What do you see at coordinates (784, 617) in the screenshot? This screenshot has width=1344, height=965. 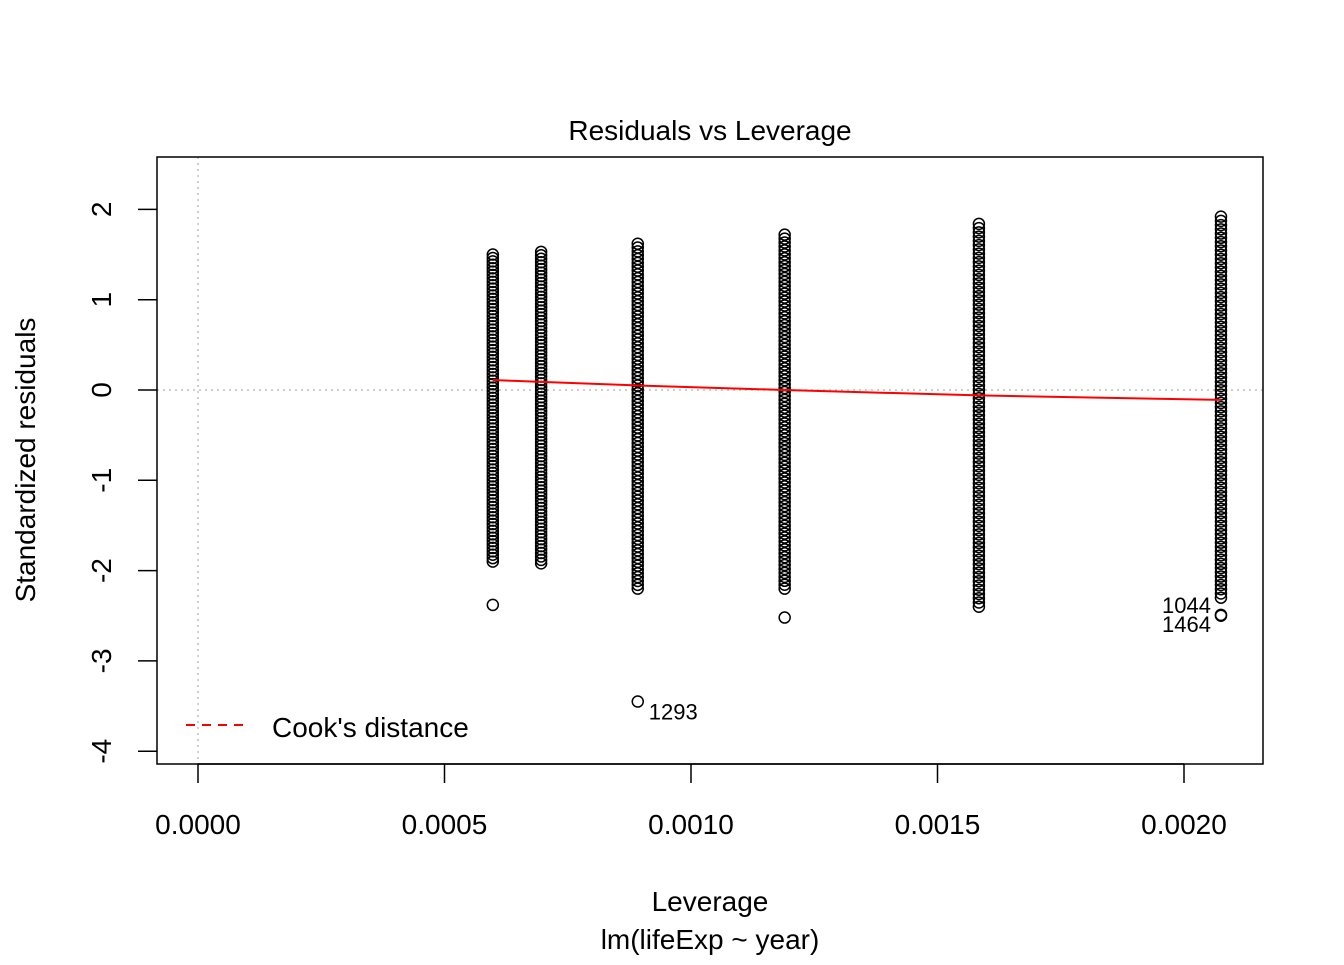 I see `outlier-point` at bounding box center [784, 617].